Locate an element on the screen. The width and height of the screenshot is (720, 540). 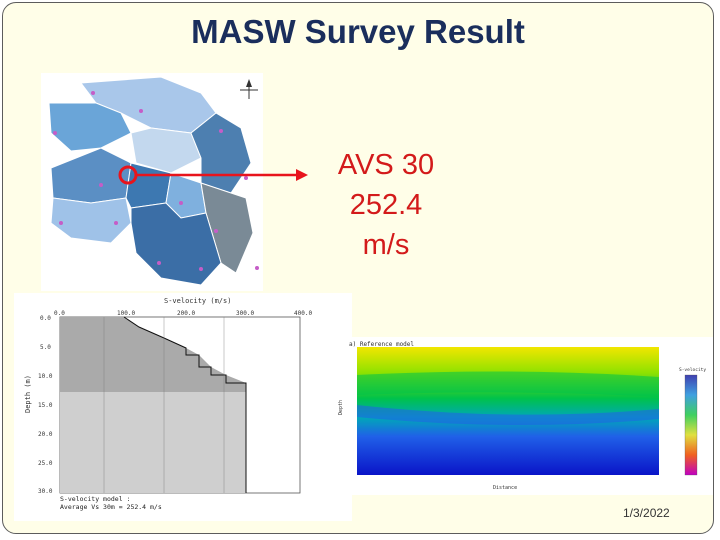
profile-average: Average Vs 30m = 252.4 m/s is located at coordinates (111, 507).